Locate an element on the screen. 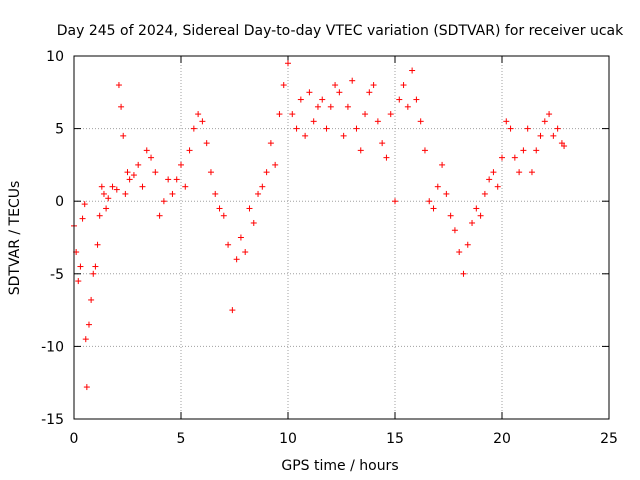 The width and height of the screenshot is (640, 480). x-axis-label: GPS time / hours is located at coordinates (339, 466).